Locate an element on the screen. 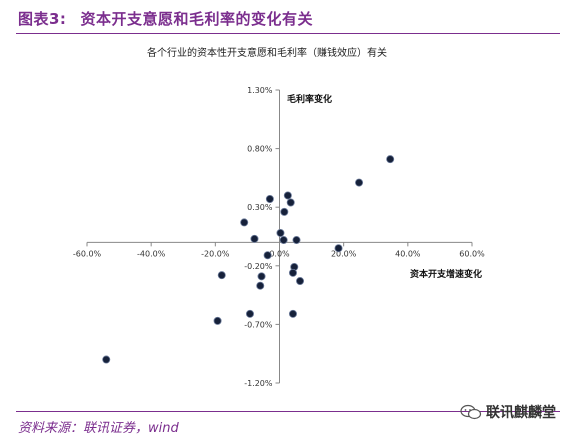 The image size is (574, 438). watermark: 联讯麒麟堂 is located at coordinates (508, 412).